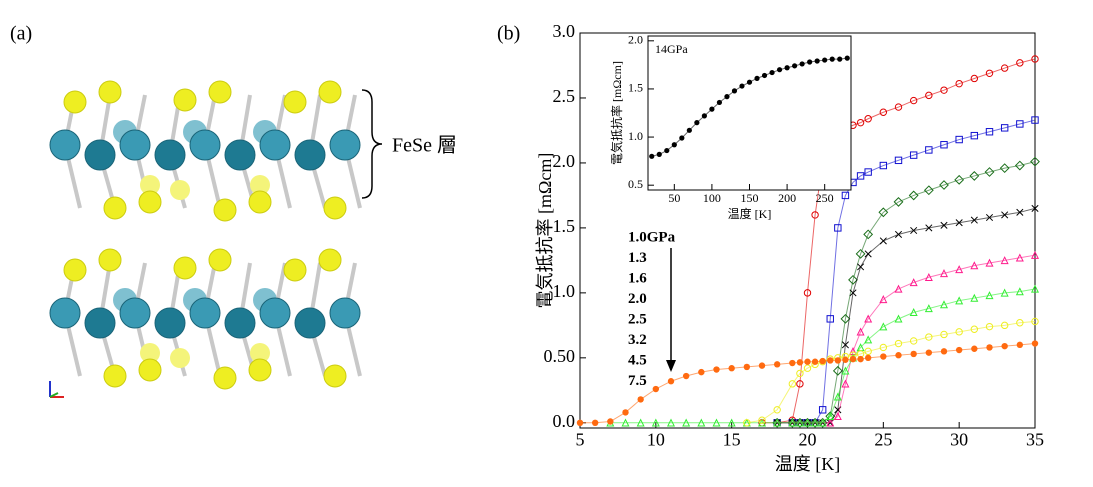 This screenshot has width=1093, height=487. I want to click on axis-arrow, so click(54, 395).